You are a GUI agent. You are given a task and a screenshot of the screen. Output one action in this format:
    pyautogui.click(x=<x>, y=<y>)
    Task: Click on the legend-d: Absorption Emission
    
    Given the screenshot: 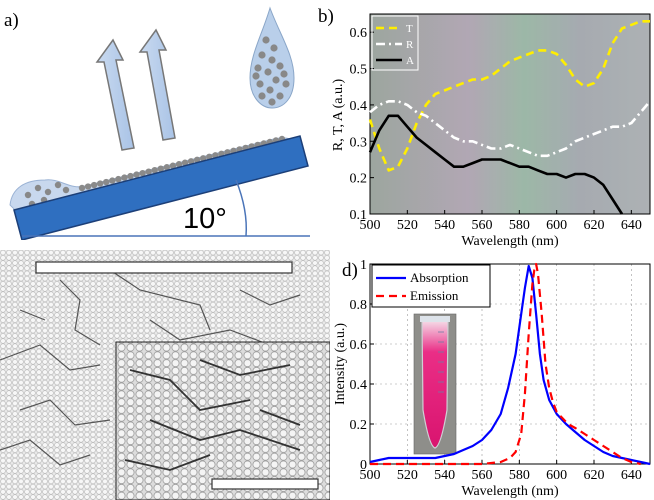 What is the action you would take?
    pyautogui.click(x=431, y=286)
    